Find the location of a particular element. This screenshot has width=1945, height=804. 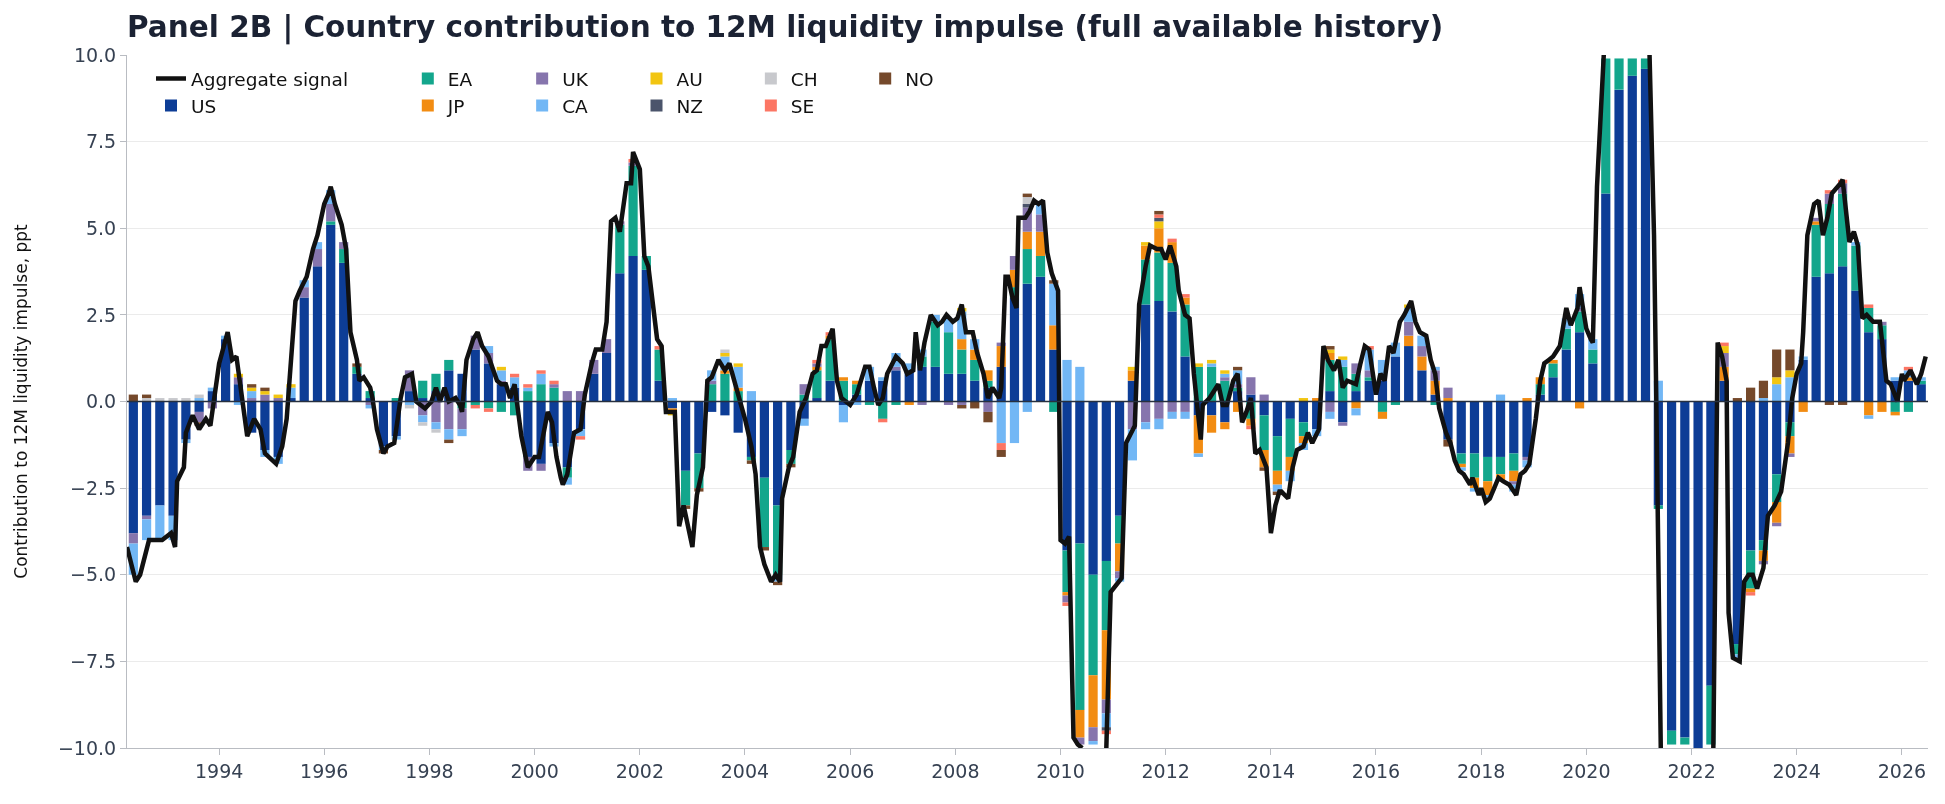

x-tick-label: 2022 is located at coordinates (1691, 770).